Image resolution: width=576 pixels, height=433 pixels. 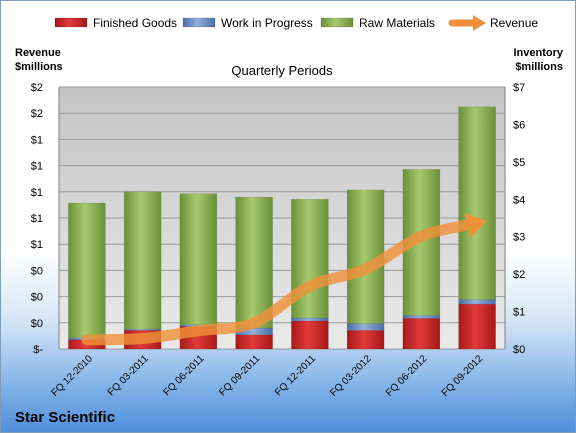 I want to click on left-axis-title: Revenue, so click(x=38, y=53).